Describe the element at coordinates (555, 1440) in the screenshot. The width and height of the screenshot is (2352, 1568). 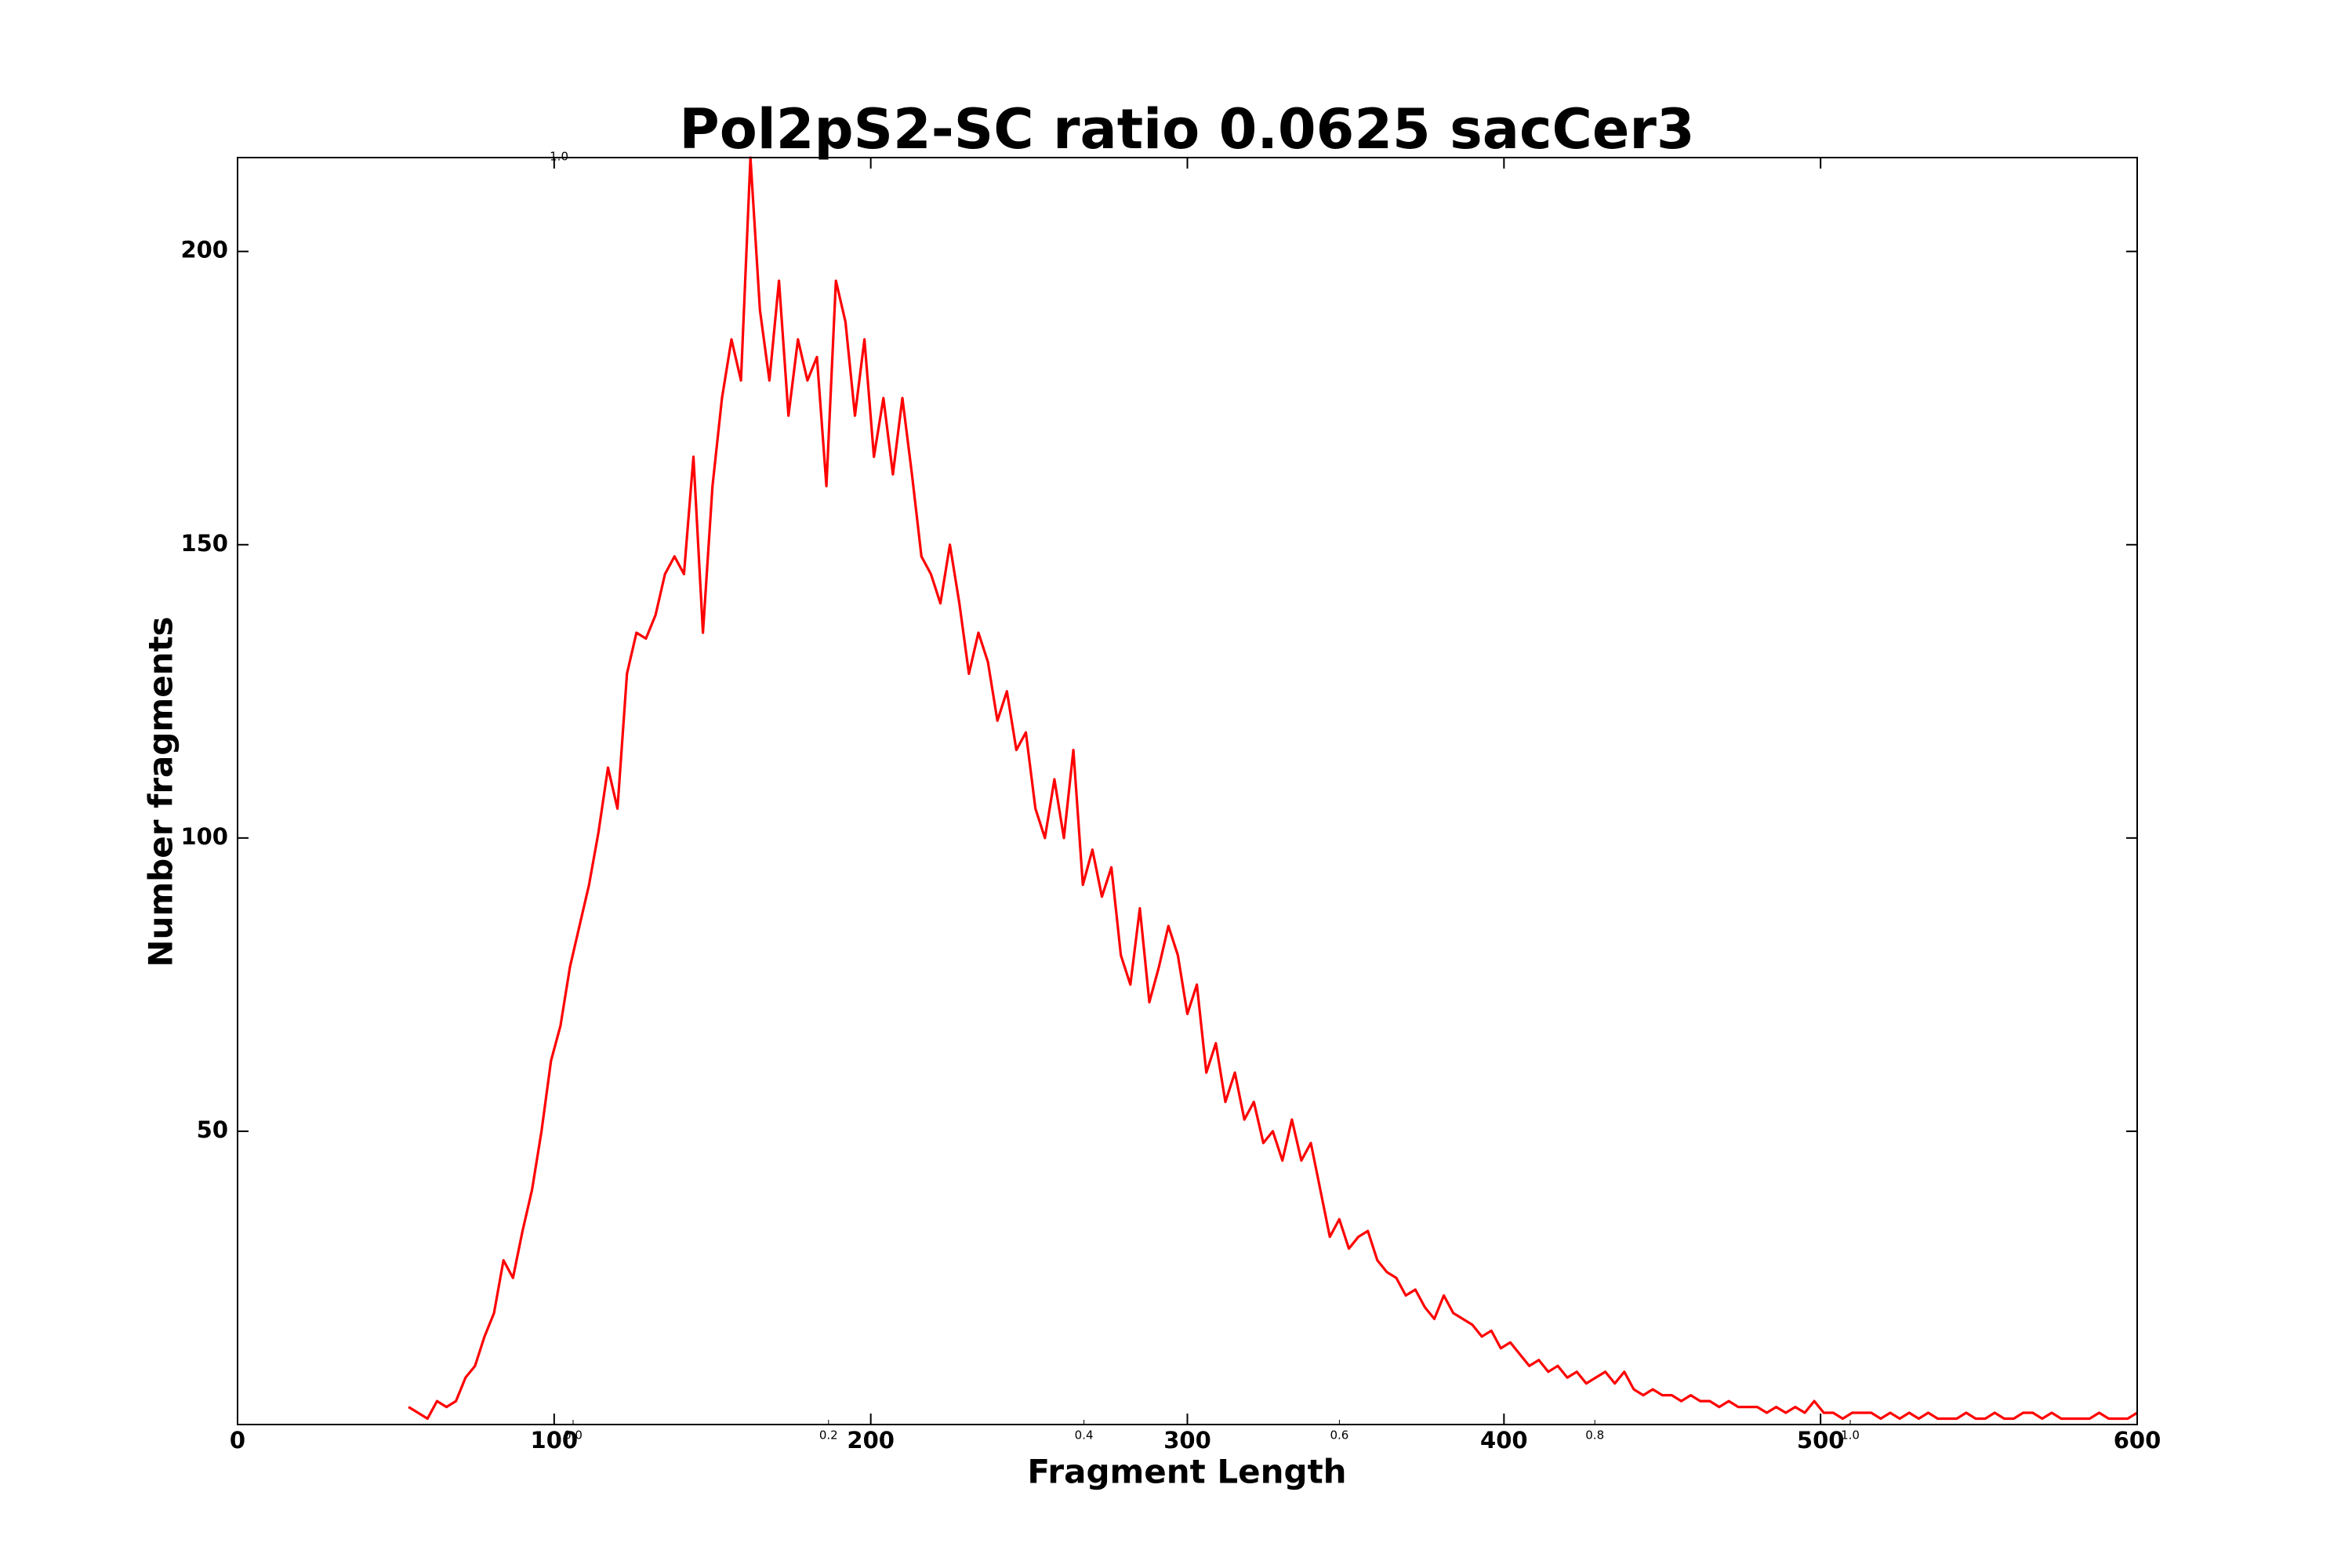
I see `x-tick-label: 100` at that location.